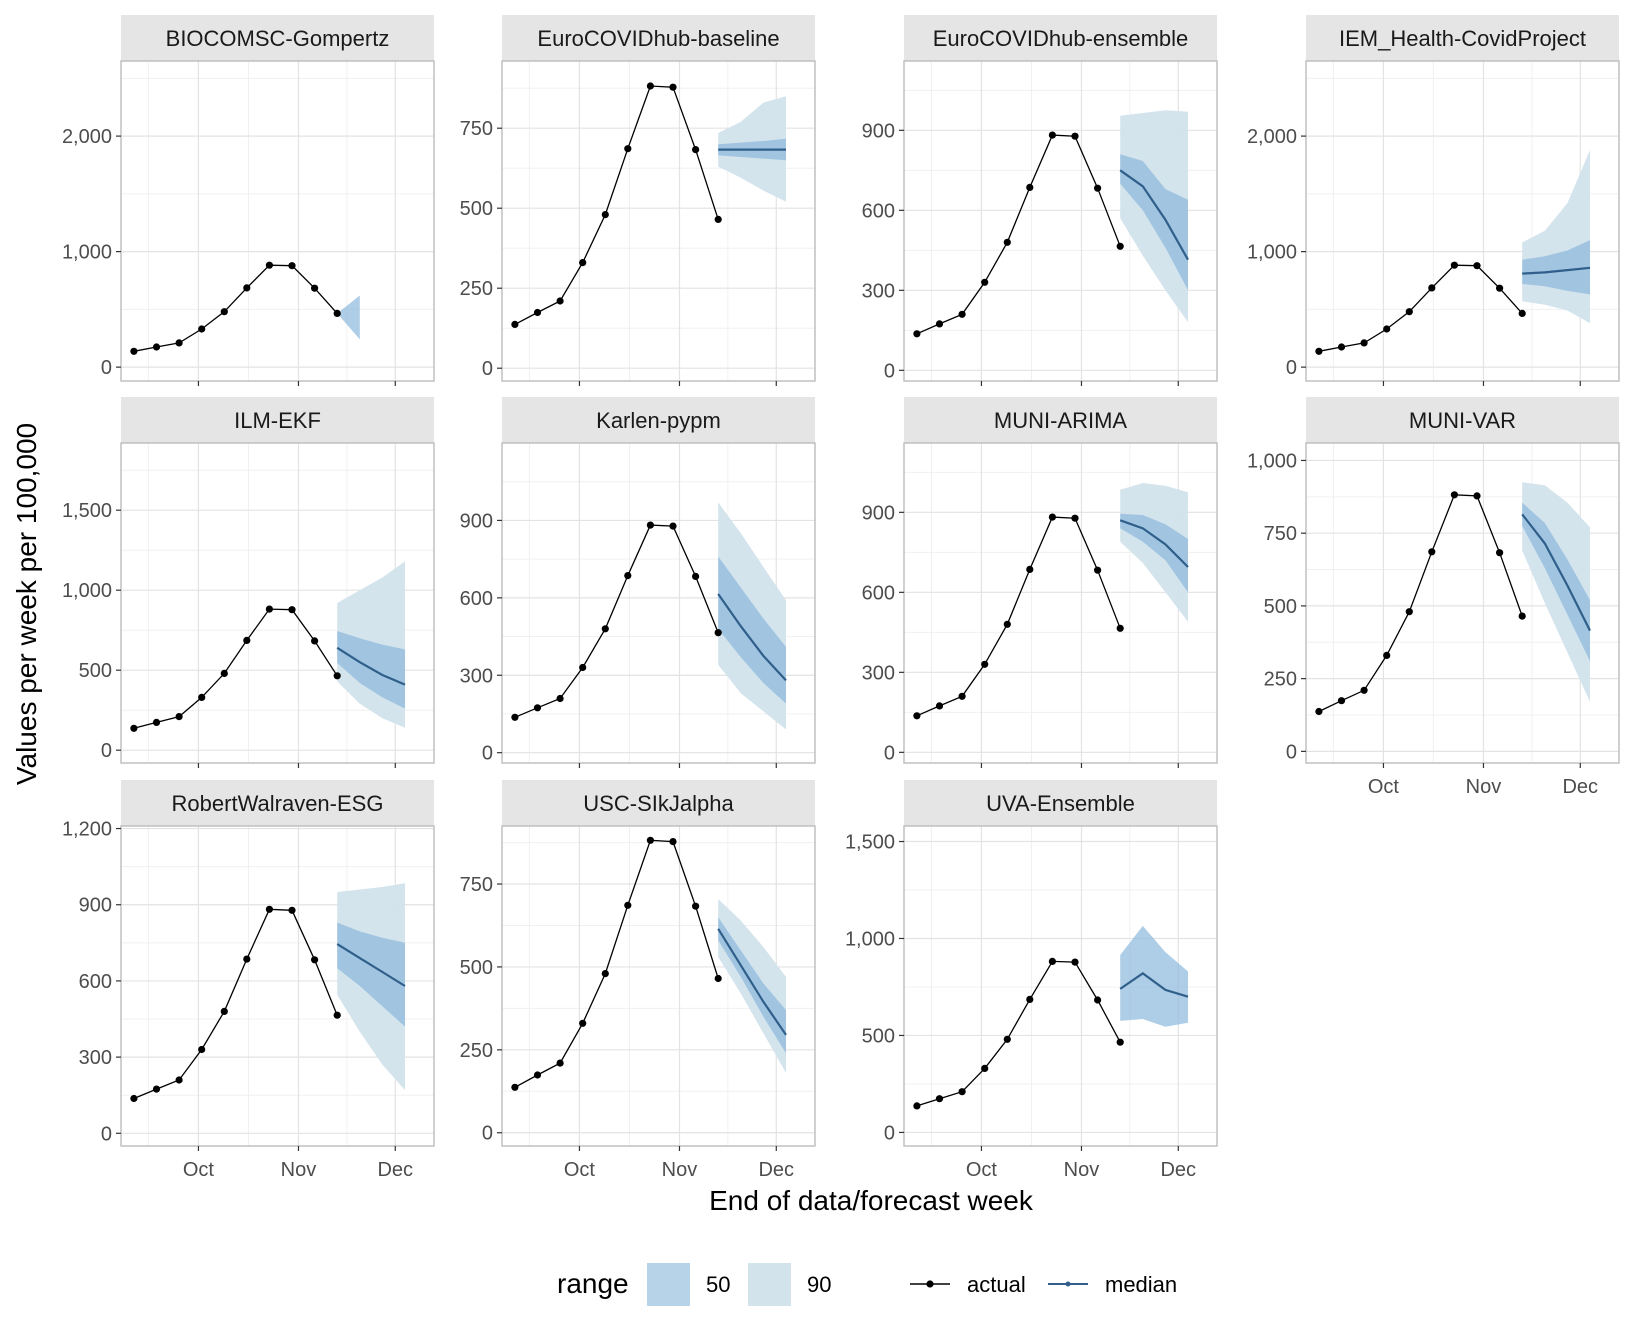 Image resolution: width=1632 pixels, height=1339 pixels. What do you see at coordinates (867, 1284) in the screenshot?
I see `legend: range 50 90 actual median` at bounding box center [867, 1284].